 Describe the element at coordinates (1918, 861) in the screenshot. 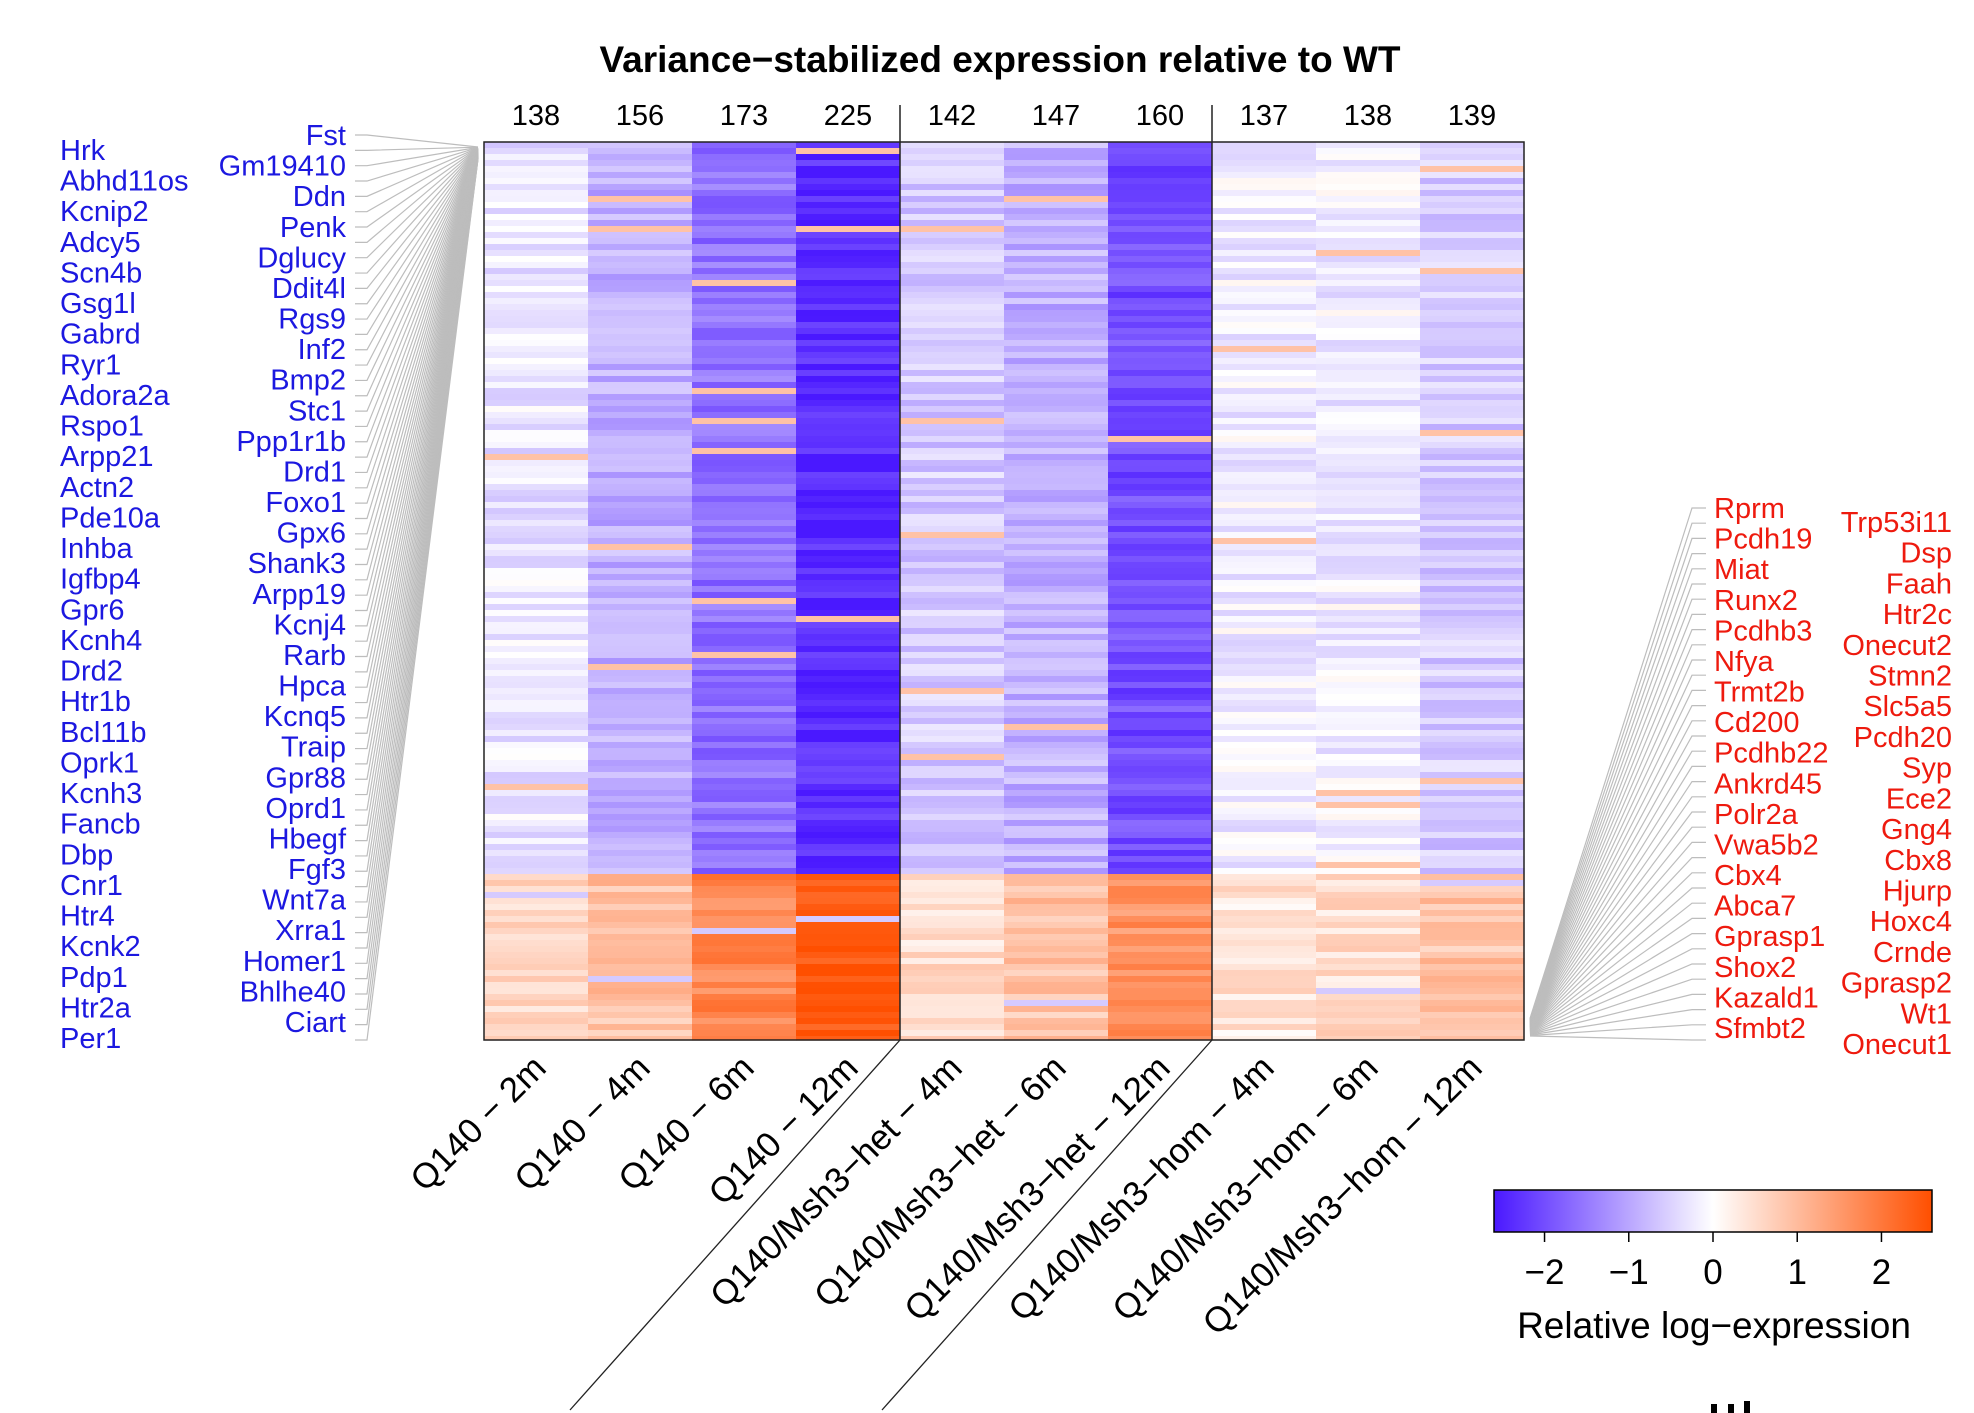

I see `gene-label: Cbx8` at that location.